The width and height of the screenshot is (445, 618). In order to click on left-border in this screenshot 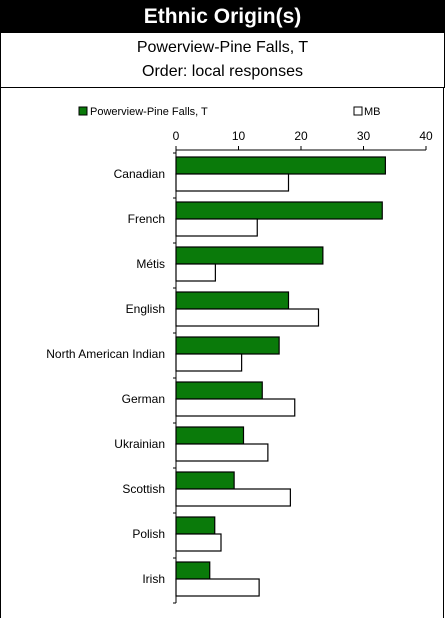, I will do `click(0, 353)`.